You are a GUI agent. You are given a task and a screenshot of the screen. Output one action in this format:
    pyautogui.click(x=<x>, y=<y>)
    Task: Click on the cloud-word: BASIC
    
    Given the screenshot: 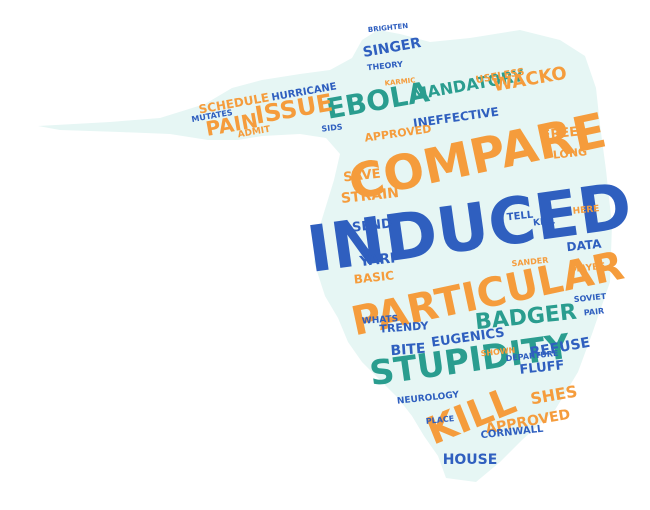 What is the action you would take?
    pyautogui.click(x=374, y=277)
    